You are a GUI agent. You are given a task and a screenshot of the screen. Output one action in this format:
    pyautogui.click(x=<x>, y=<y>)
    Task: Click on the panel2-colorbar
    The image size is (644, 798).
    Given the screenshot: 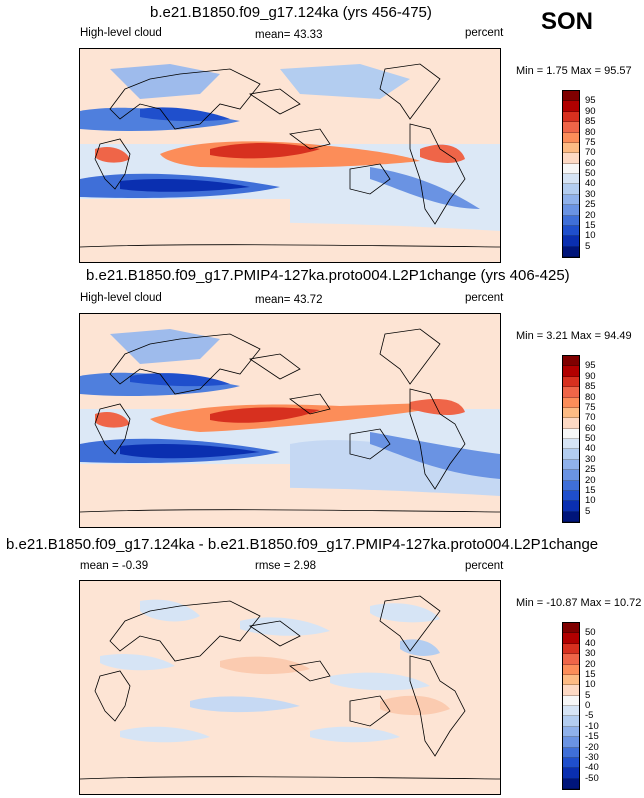 What is the action you would take?
    pyautogui.click(x=571, y=439)
    